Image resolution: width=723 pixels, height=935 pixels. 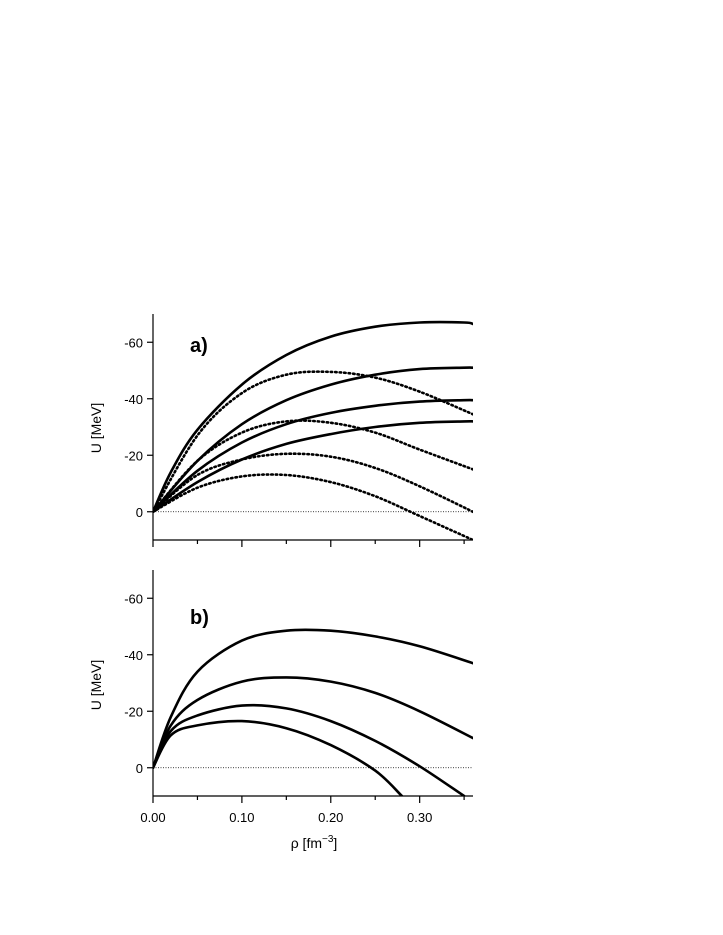 I want to click on panel-b-x-axis-title: ρ [fm−3], so click(x=314, y=842).